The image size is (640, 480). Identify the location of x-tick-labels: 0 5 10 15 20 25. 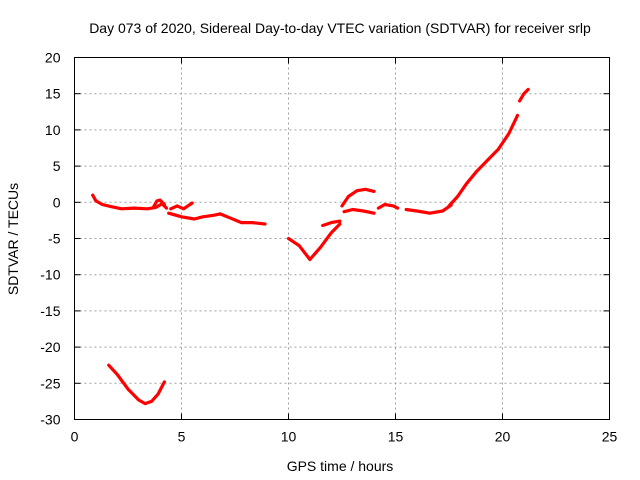
(344, 437).